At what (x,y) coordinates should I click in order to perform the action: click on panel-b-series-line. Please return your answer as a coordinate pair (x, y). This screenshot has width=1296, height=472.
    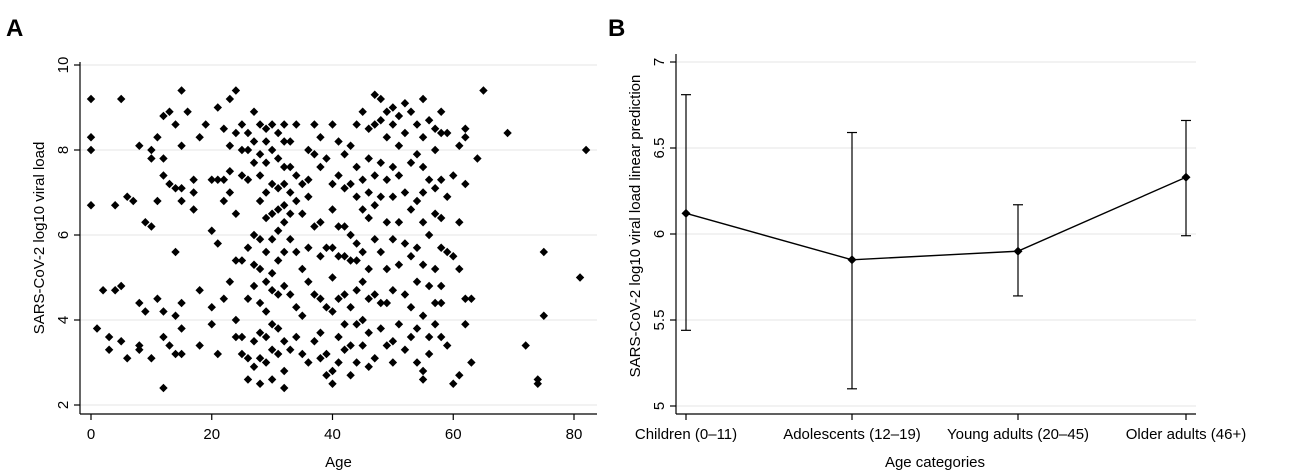
    Looking at the image, I should click on (936, 218).